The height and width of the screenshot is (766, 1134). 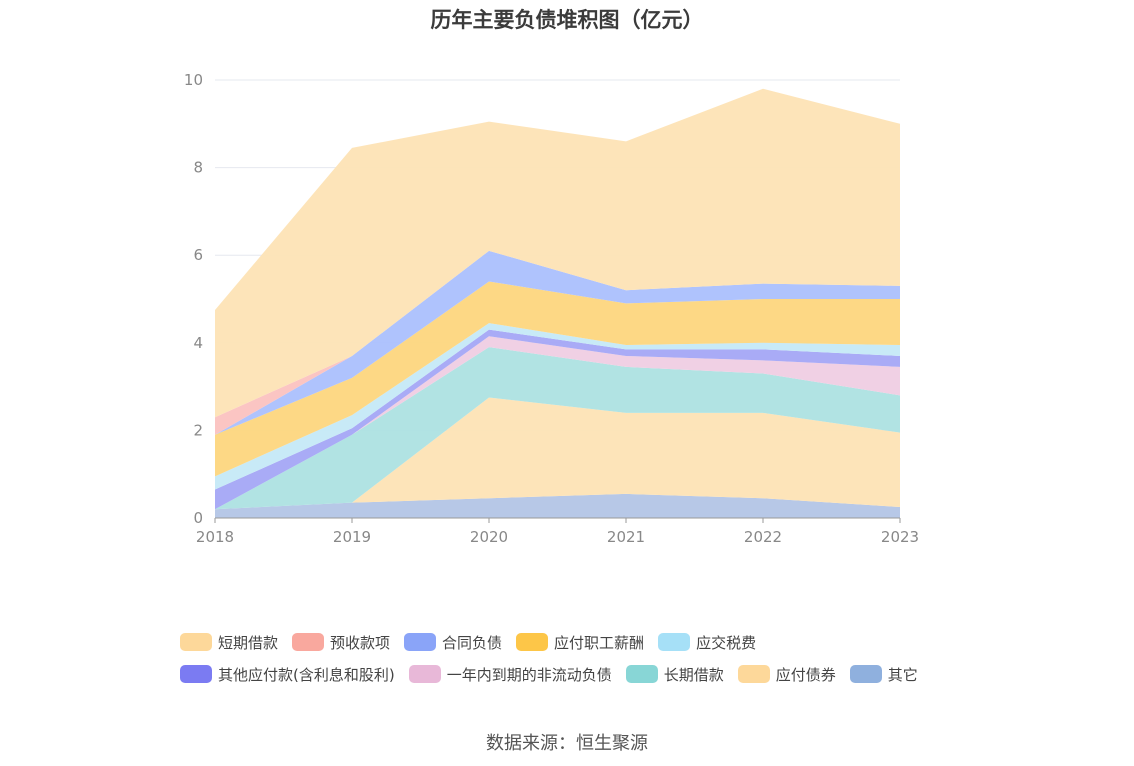 What do you see at coordinates (599, 642) in the screenshot?
I see `legend-label: 应付职工薪酬` at bounding box center [599, 642].